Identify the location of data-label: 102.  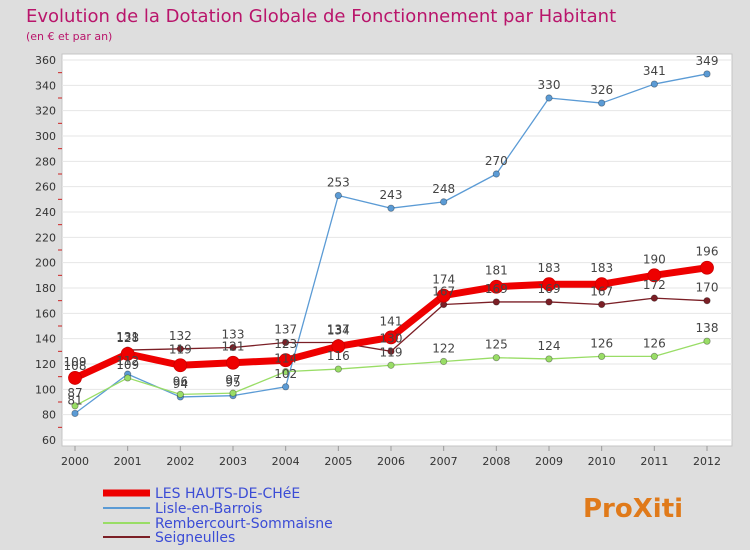
(285, 374).